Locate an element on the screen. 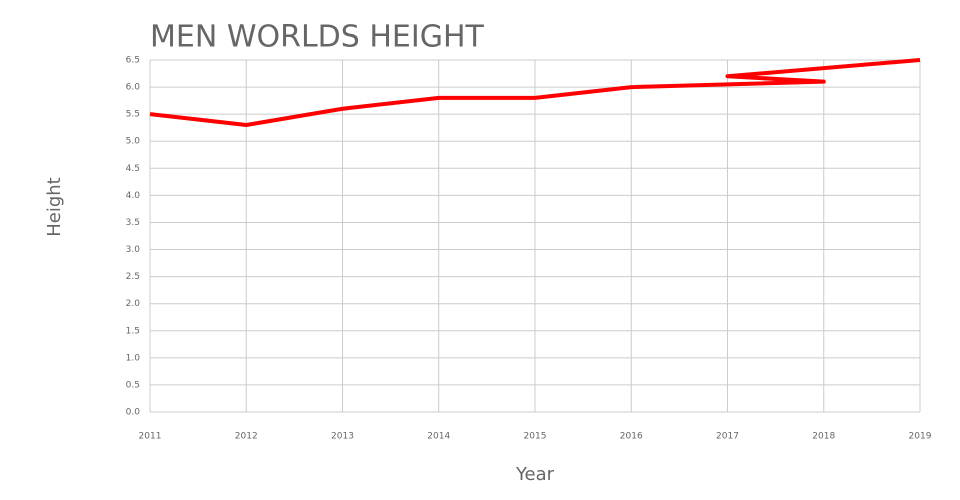 The image size is (960, 500). y-tick-label: 3.5 is located at coordinates (133, 223).